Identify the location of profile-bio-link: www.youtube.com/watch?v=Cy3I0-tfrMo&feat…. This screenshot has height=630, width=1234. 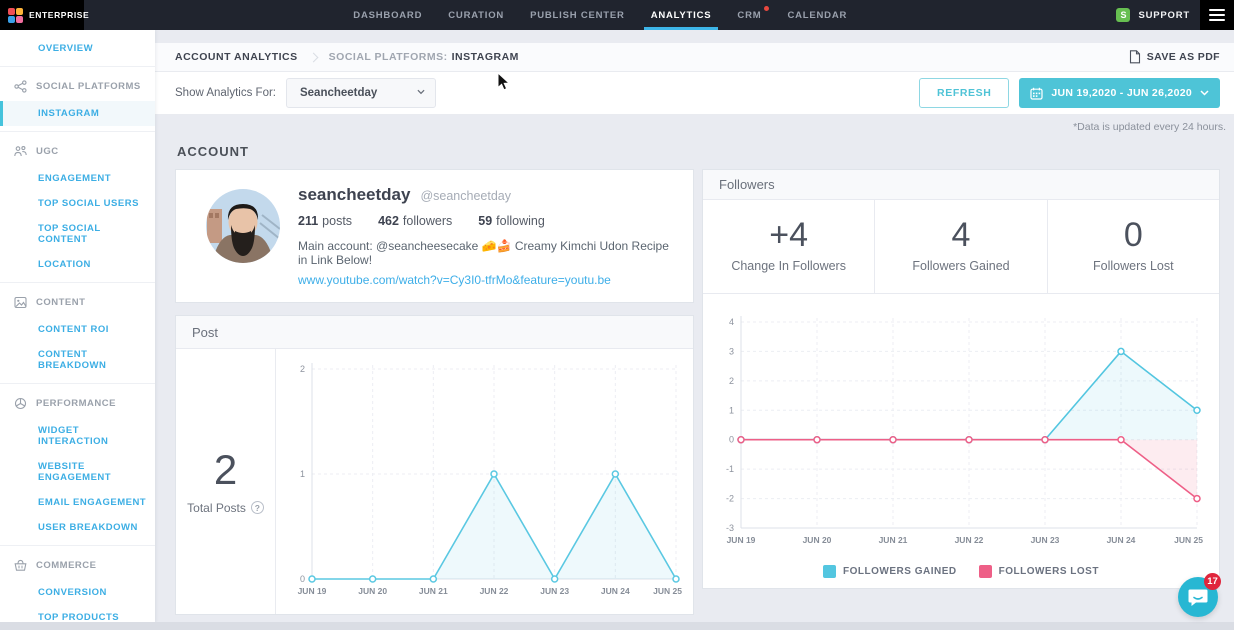
(454, 280).